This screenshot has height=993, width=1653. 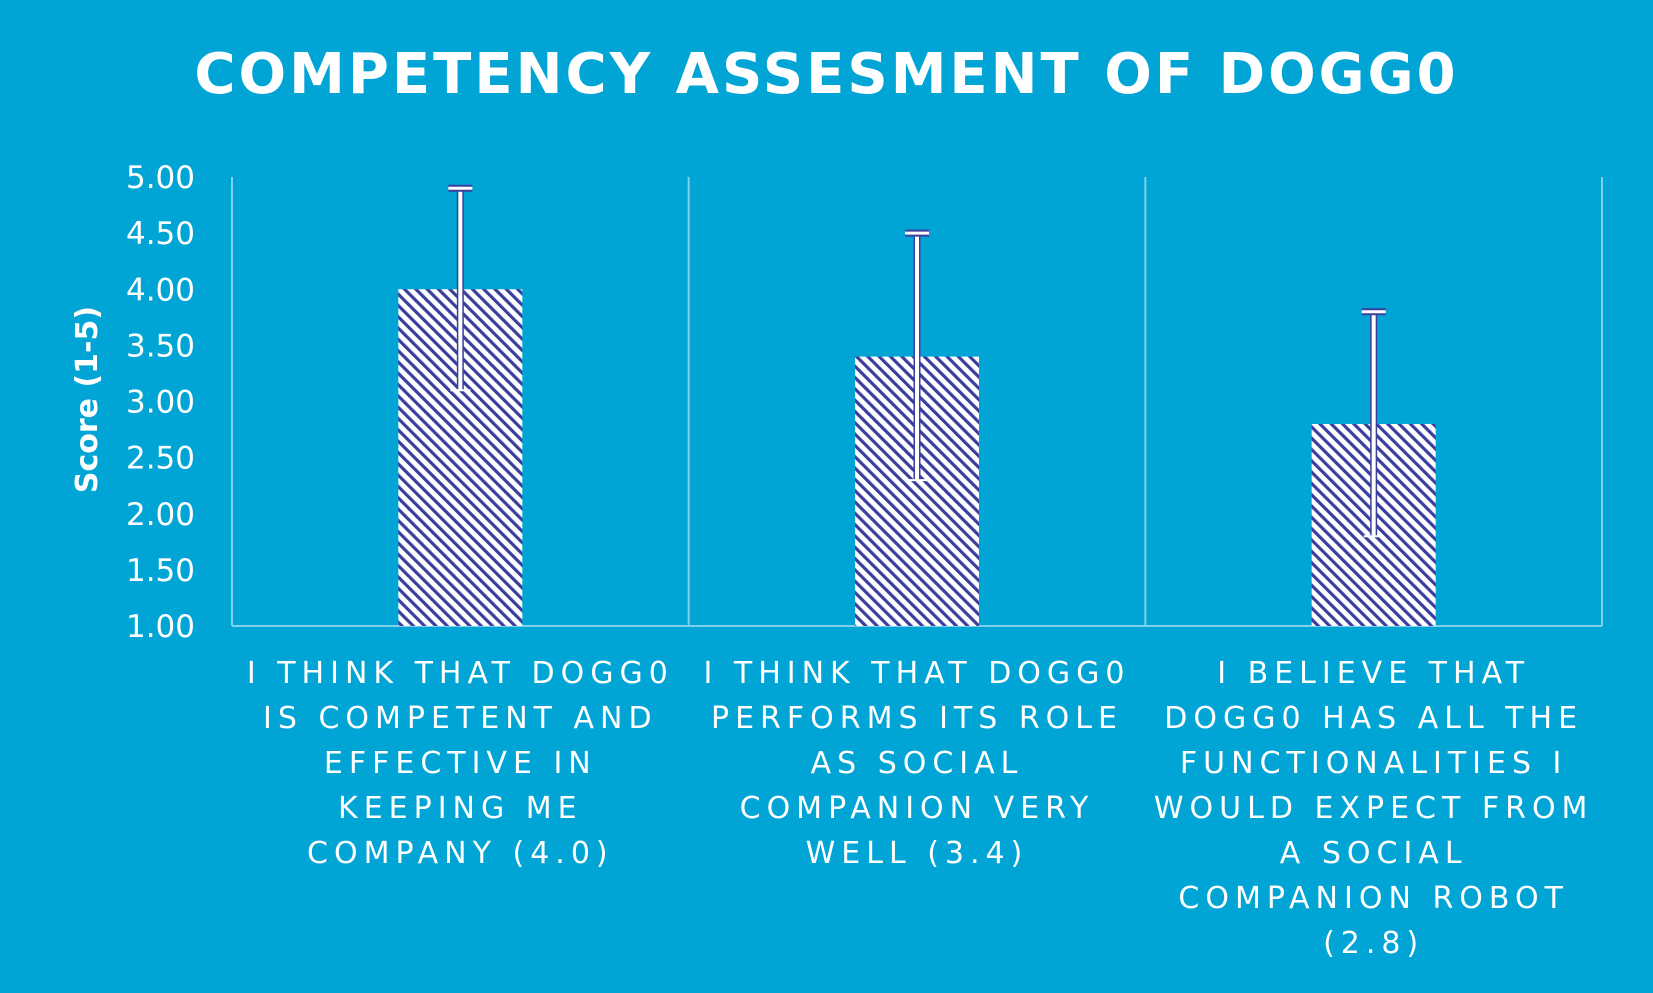 I want to click on category-label-line: DOGG0 HAS ALL THE, so click(x=1373, y=718).